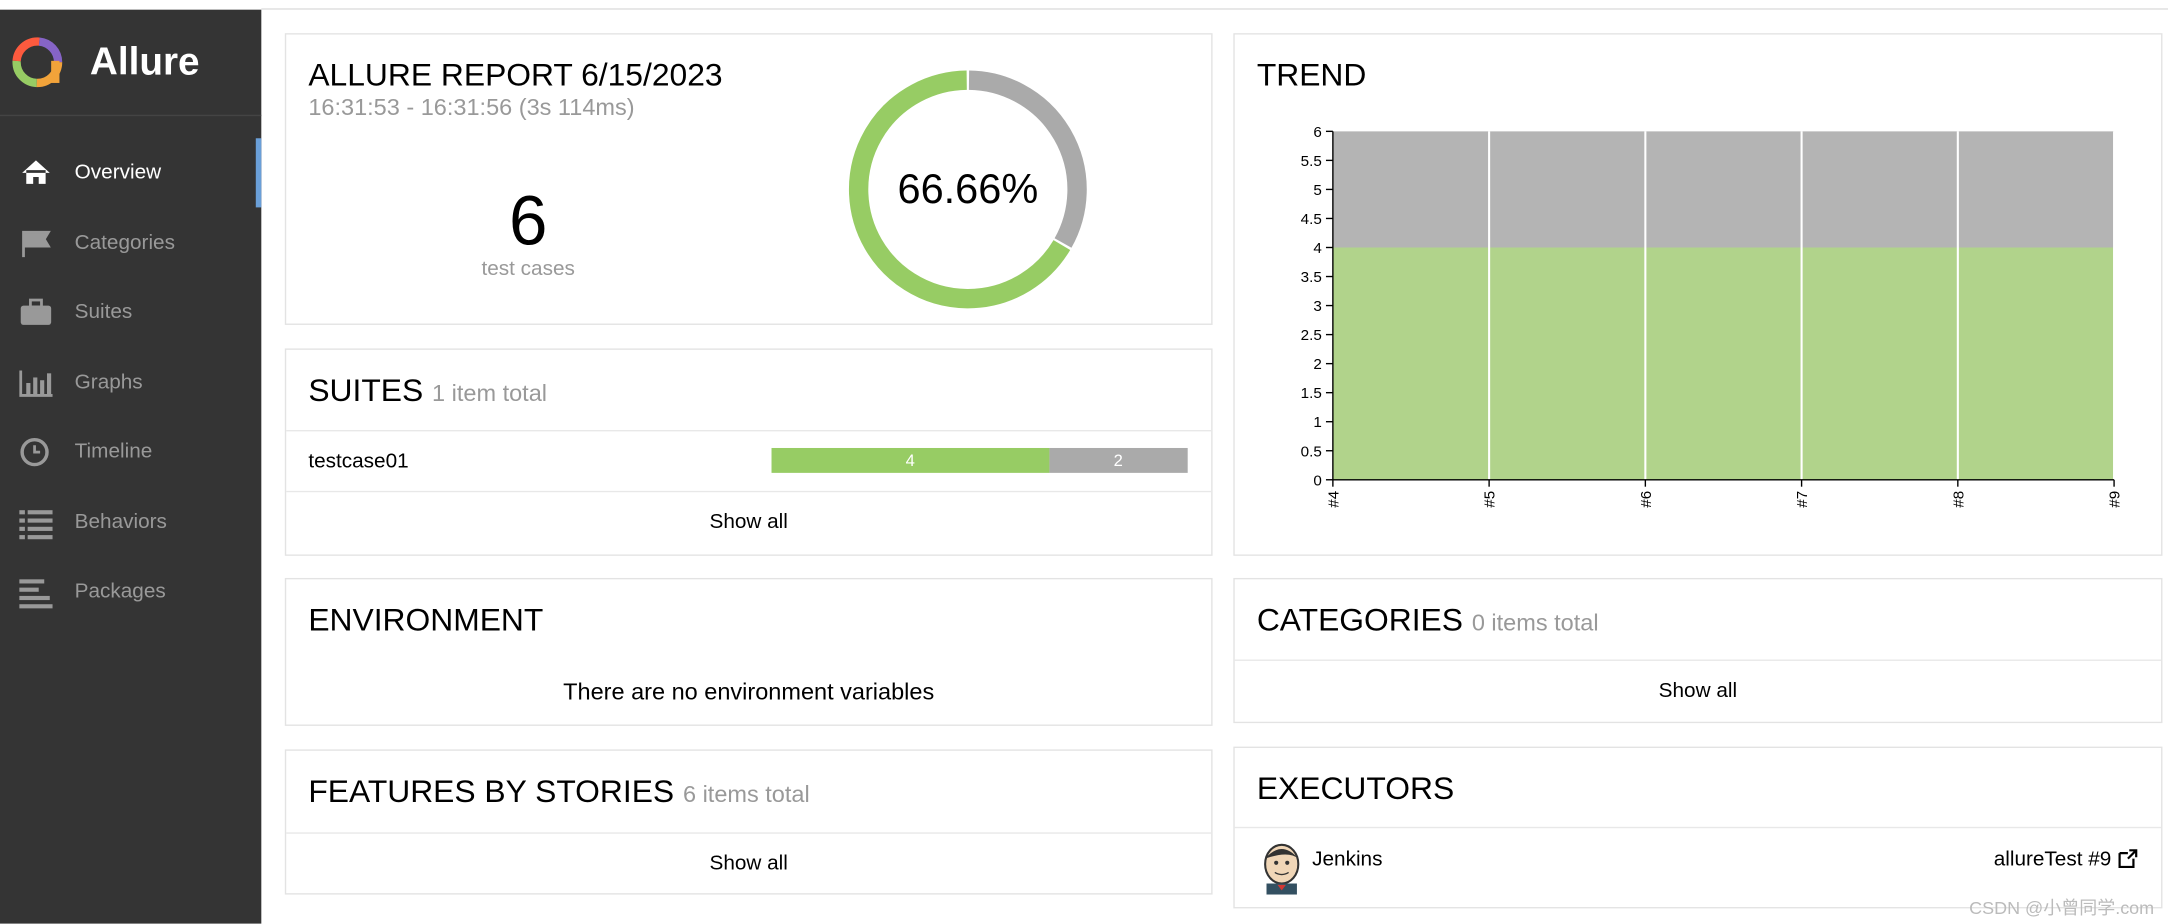  What do you see at coordinates (1317, 132) in the screenshot?
I see `y-tick-label: 6` at bounding box center [1317, 132].